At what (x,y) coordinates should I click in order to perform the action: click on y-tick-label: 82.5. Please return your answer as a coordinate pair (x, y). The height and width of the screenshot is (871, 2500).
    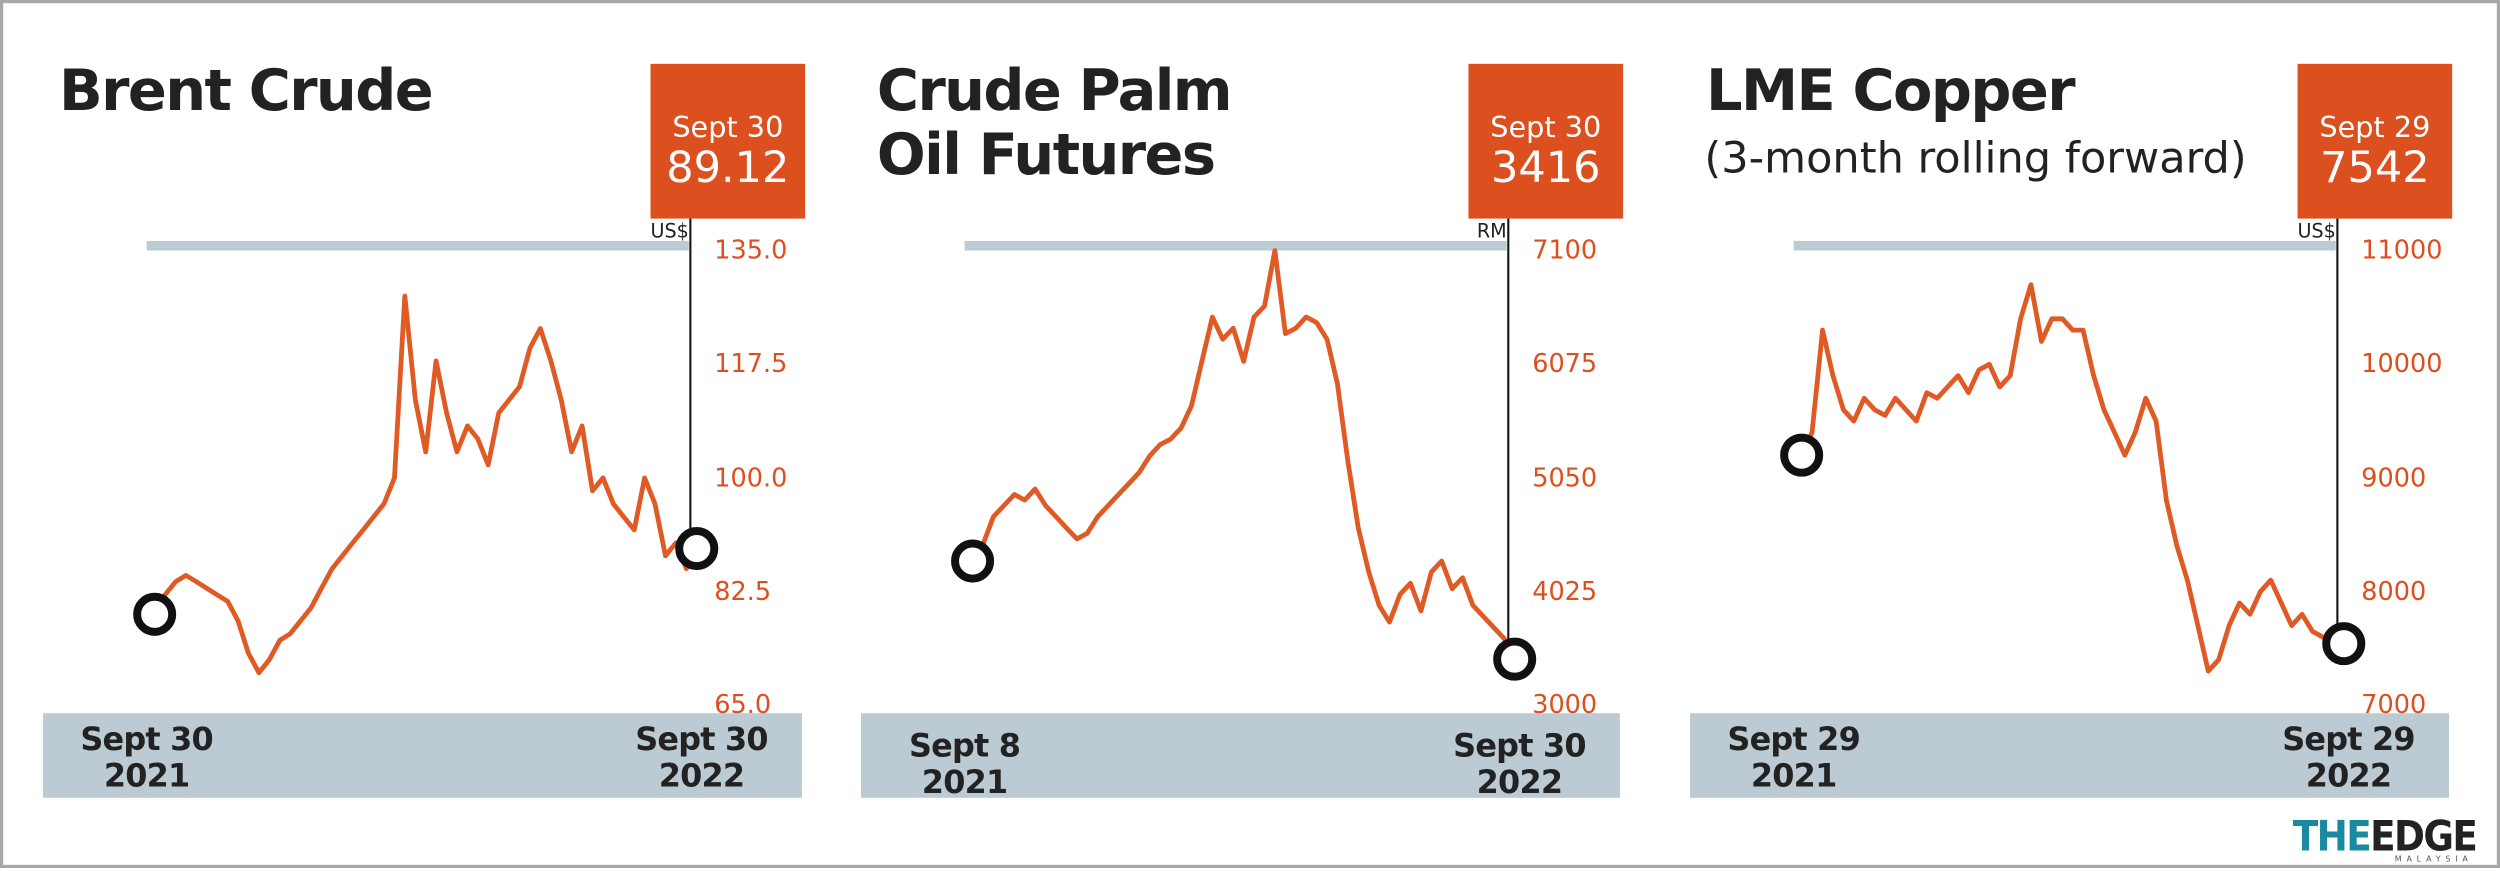
    Looking at the image, I should click on (743, 590).